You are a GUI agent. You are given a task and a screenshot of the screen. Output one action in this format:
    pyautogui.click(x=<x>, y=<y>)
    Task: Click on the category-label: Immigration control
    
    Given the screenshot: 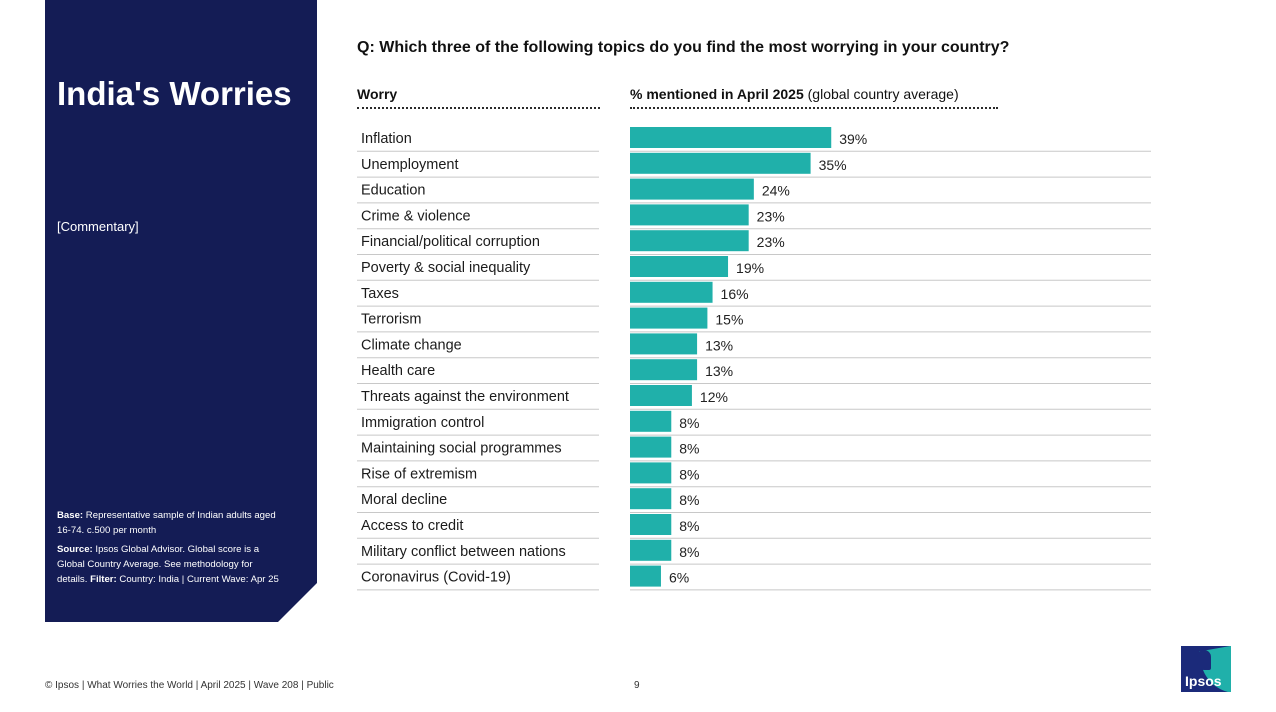 What is the action you would take?
    pyautogui.click(x=422, y=423)
    